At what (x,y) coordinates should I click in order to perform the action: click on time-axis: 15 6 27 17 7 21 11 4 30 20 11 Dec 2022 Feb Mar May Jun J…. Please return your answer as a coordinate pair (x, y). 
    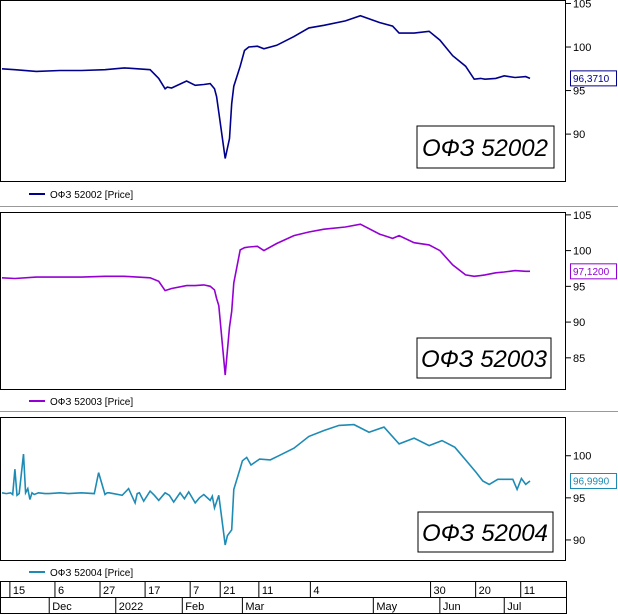
    Looking at the image, I should click on (283, 597).